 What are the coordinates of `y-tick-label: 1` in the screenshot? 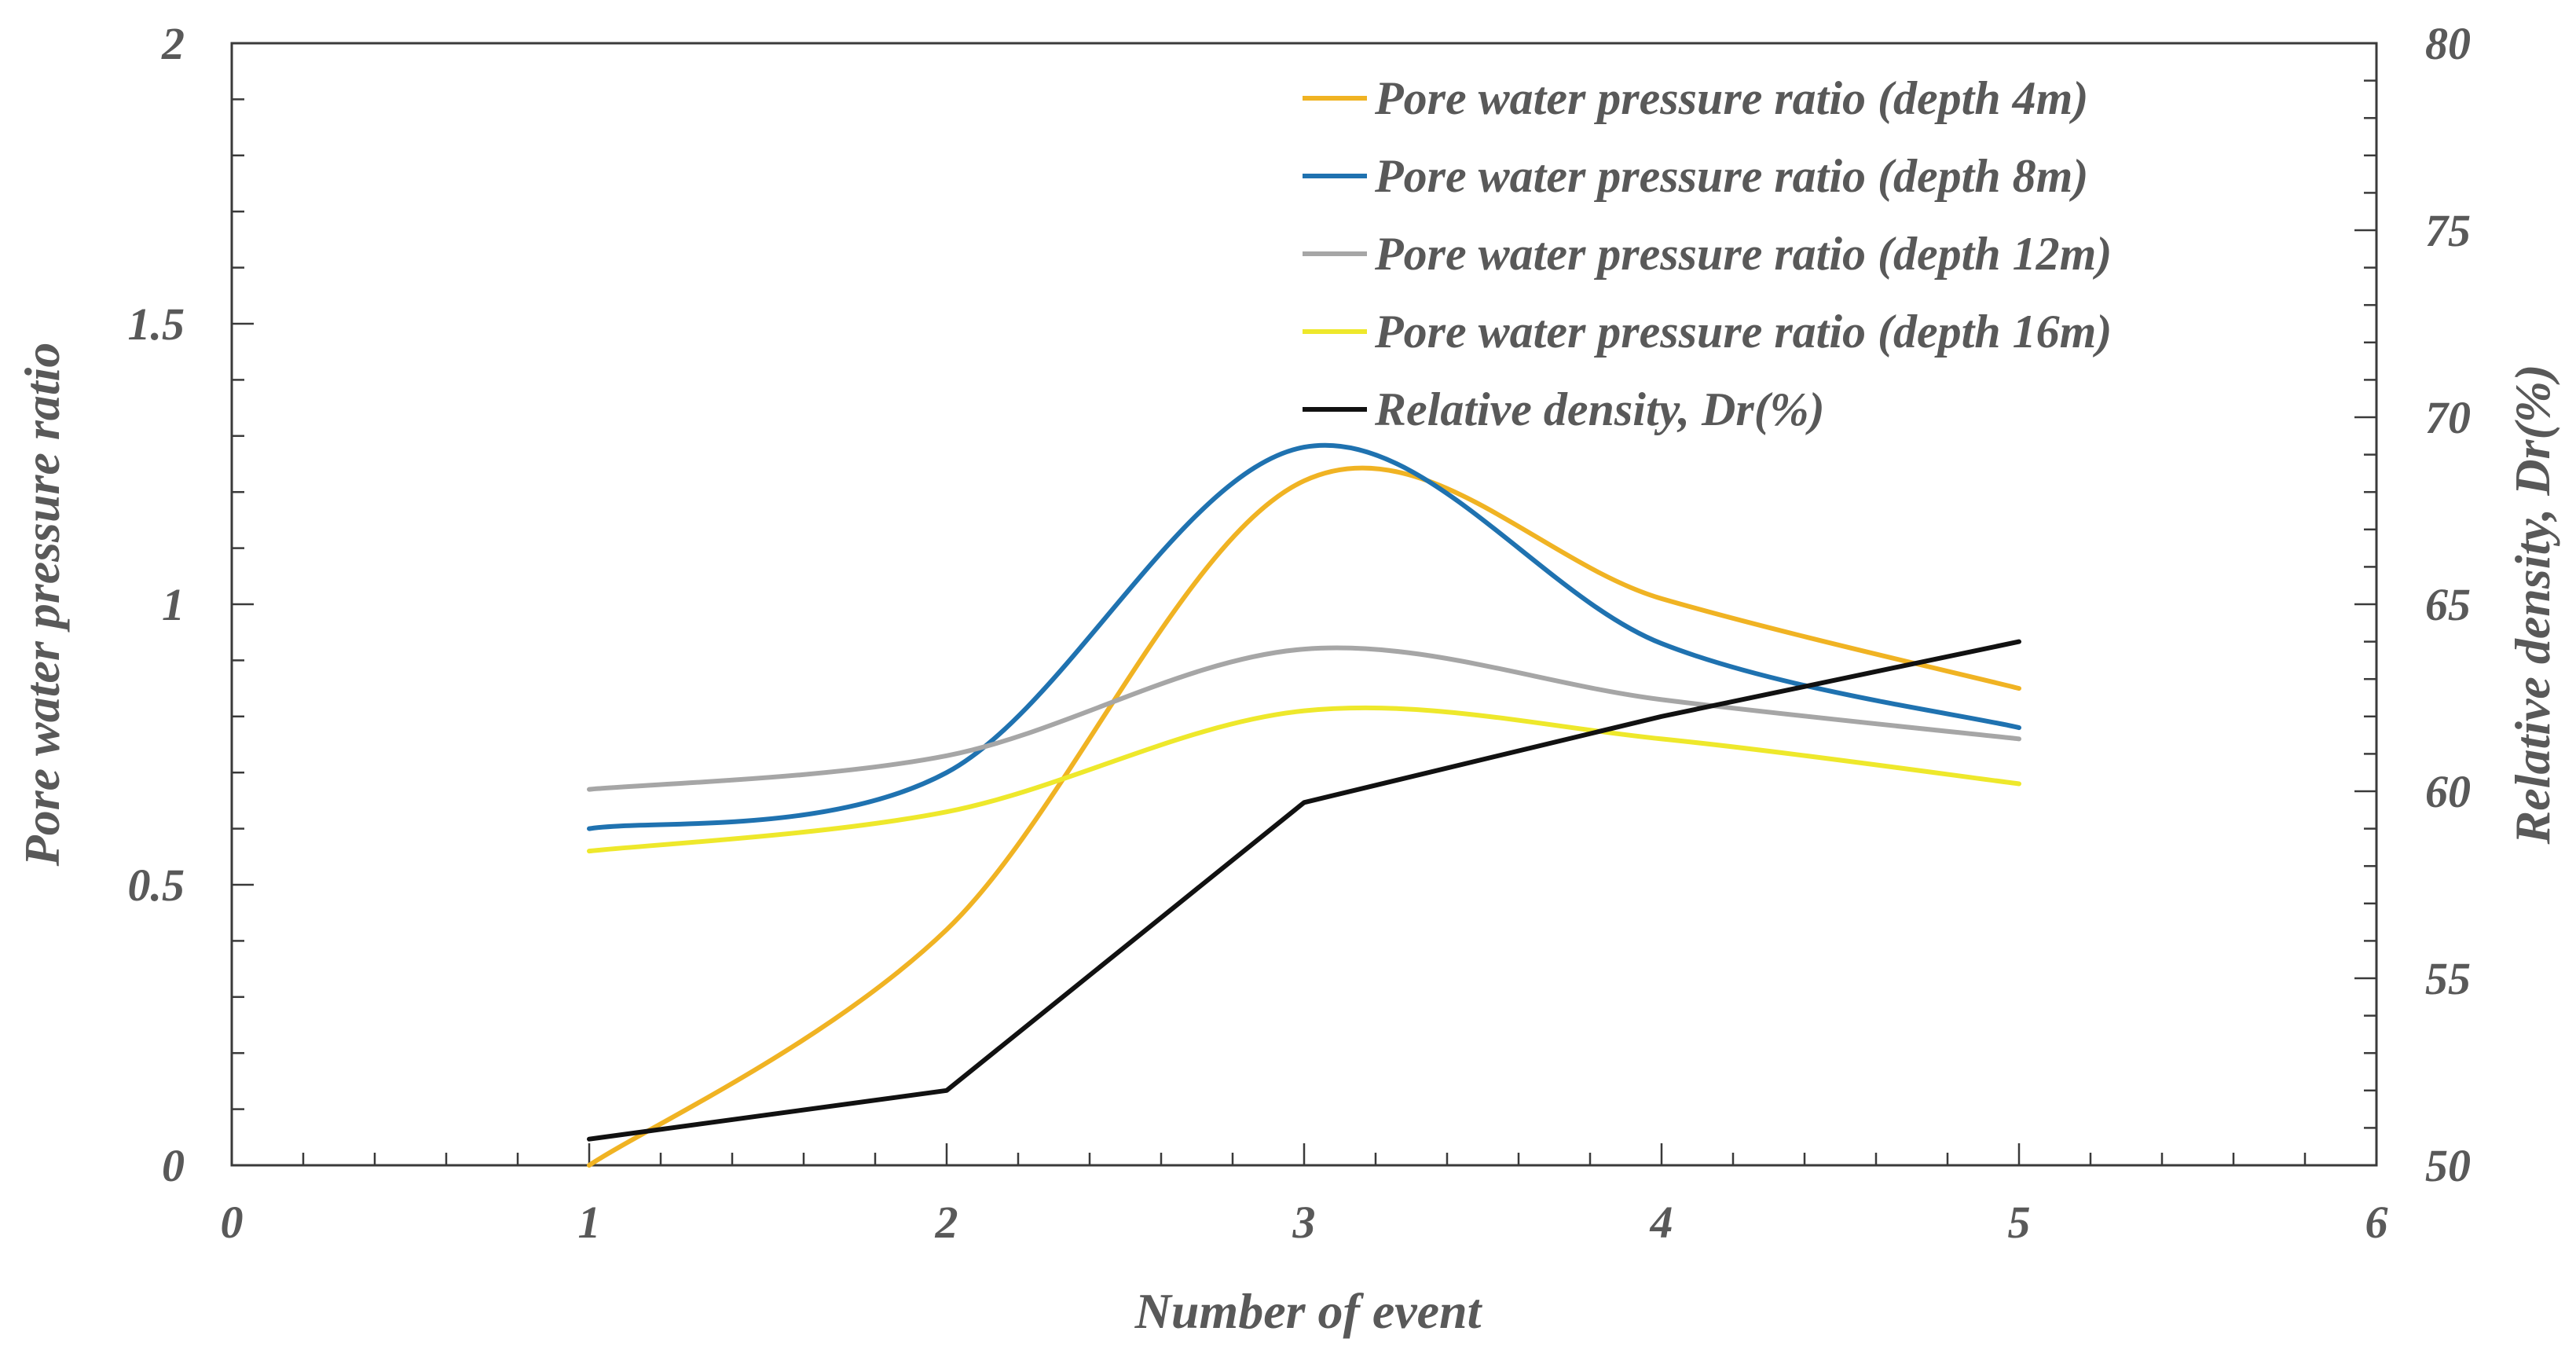 It's located at (173, 604).